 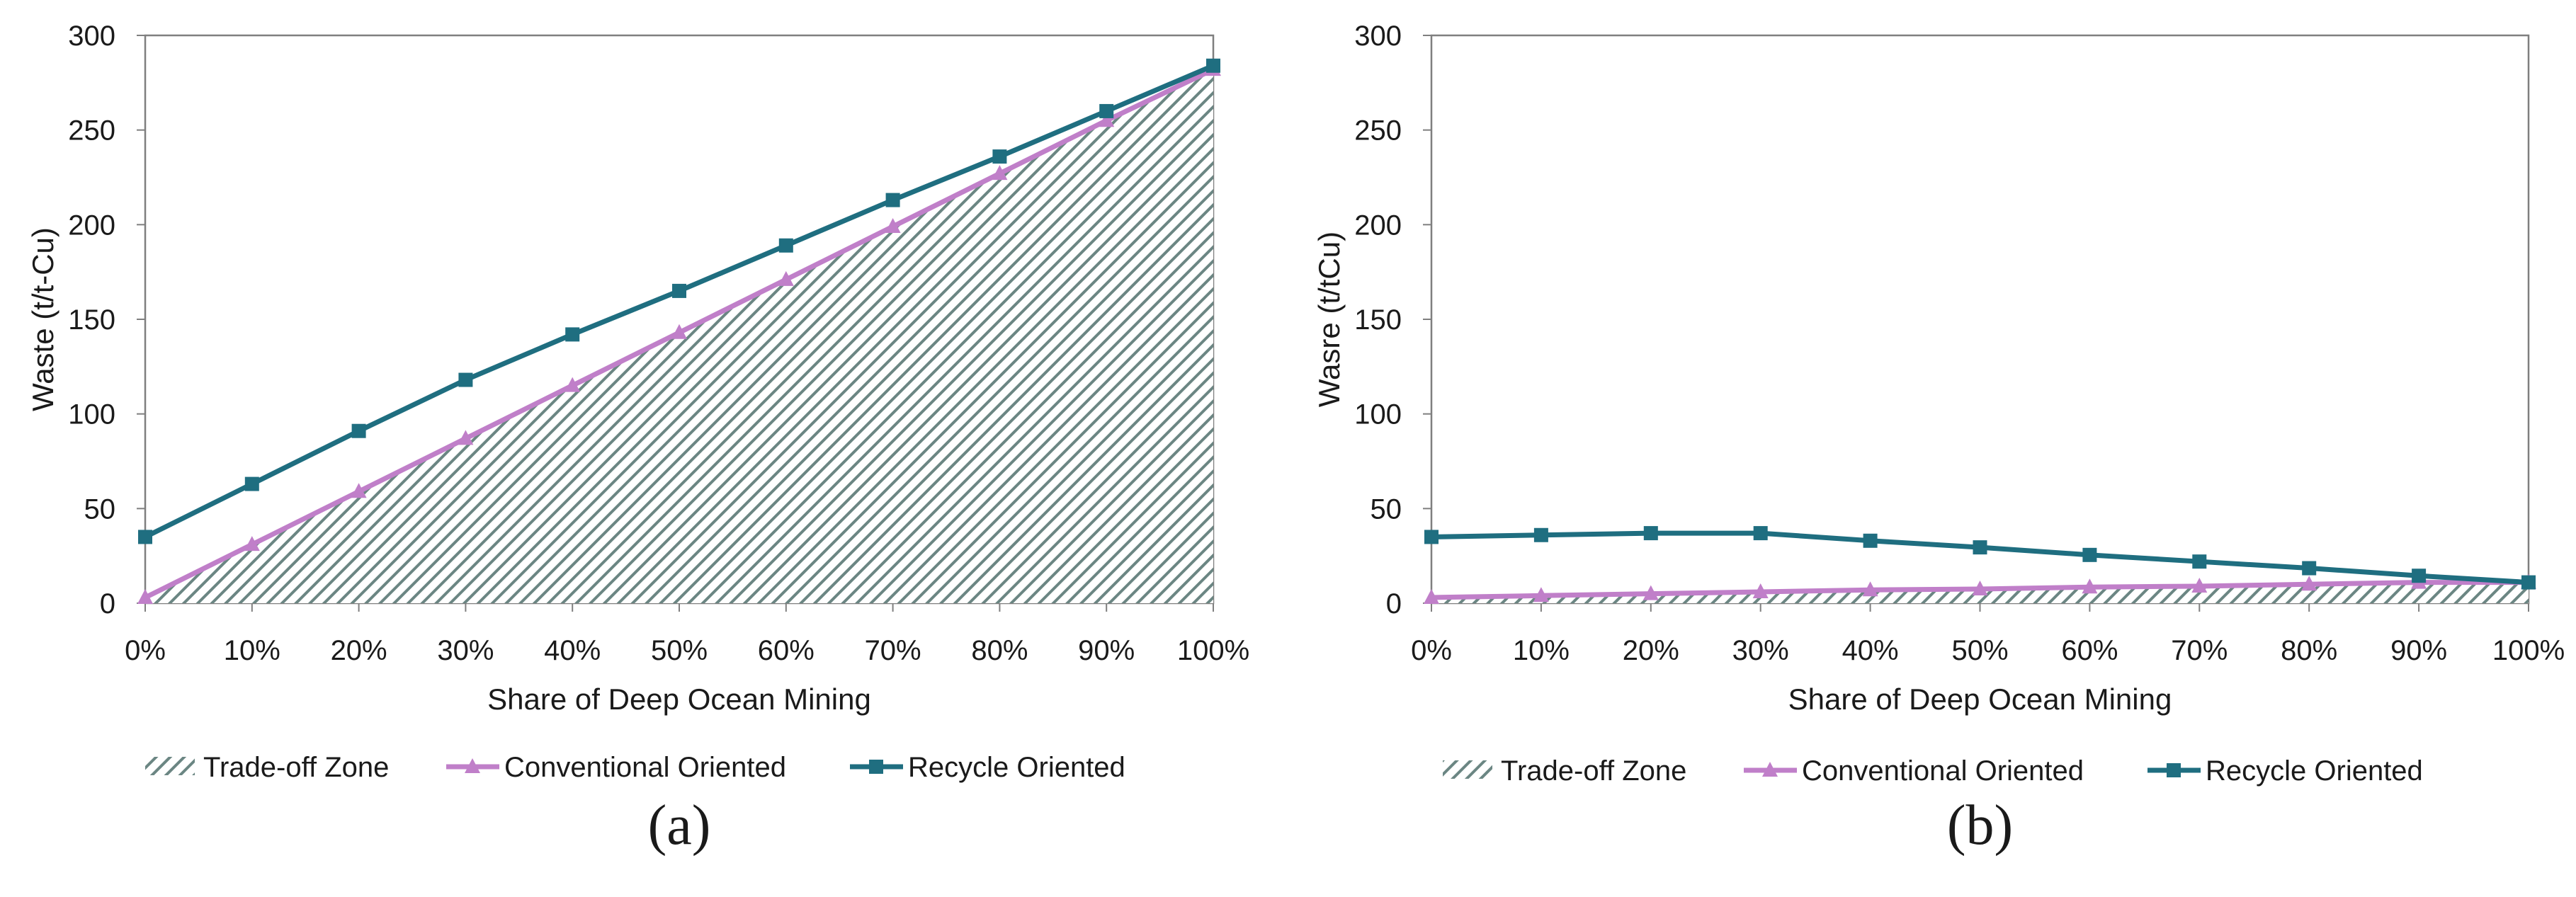 I want to click on y-axis-title: Wasre (t/tCu), so click(x=1329, y=319).